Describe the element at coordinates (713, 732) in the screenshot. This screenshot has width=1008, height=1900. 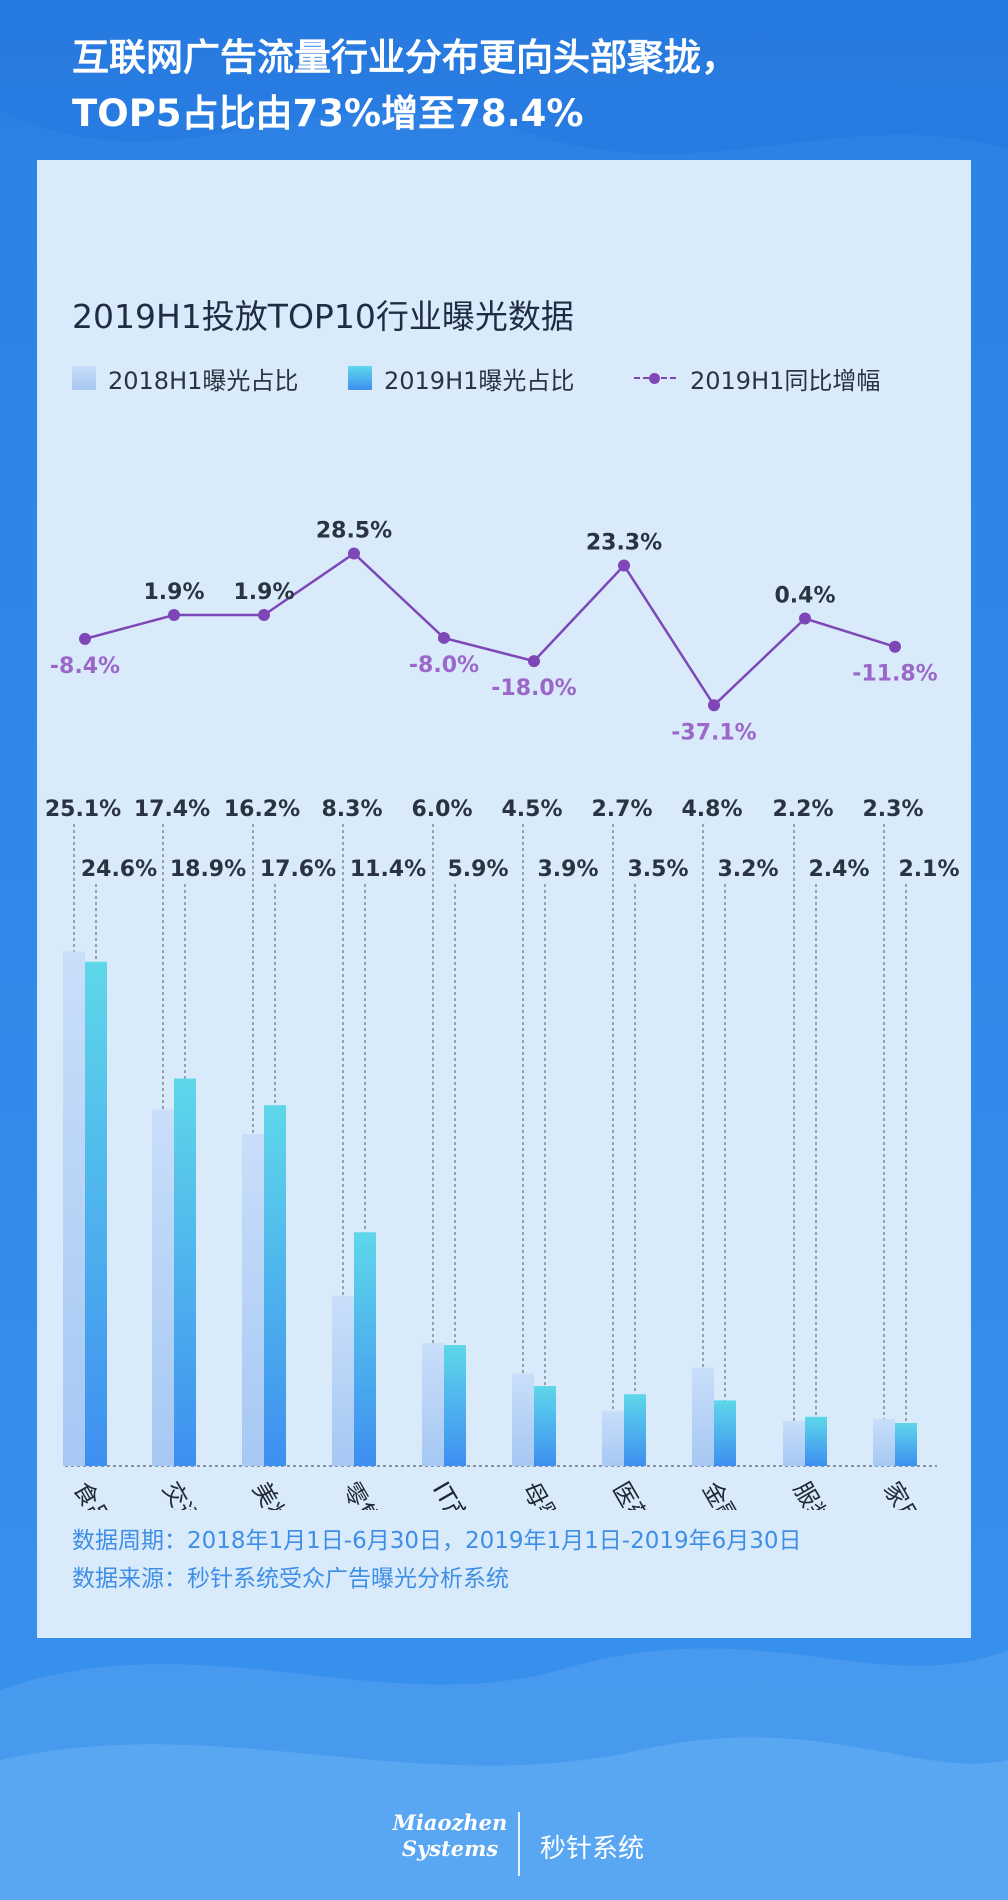
I see `growth-label: -37.1%` at that location.